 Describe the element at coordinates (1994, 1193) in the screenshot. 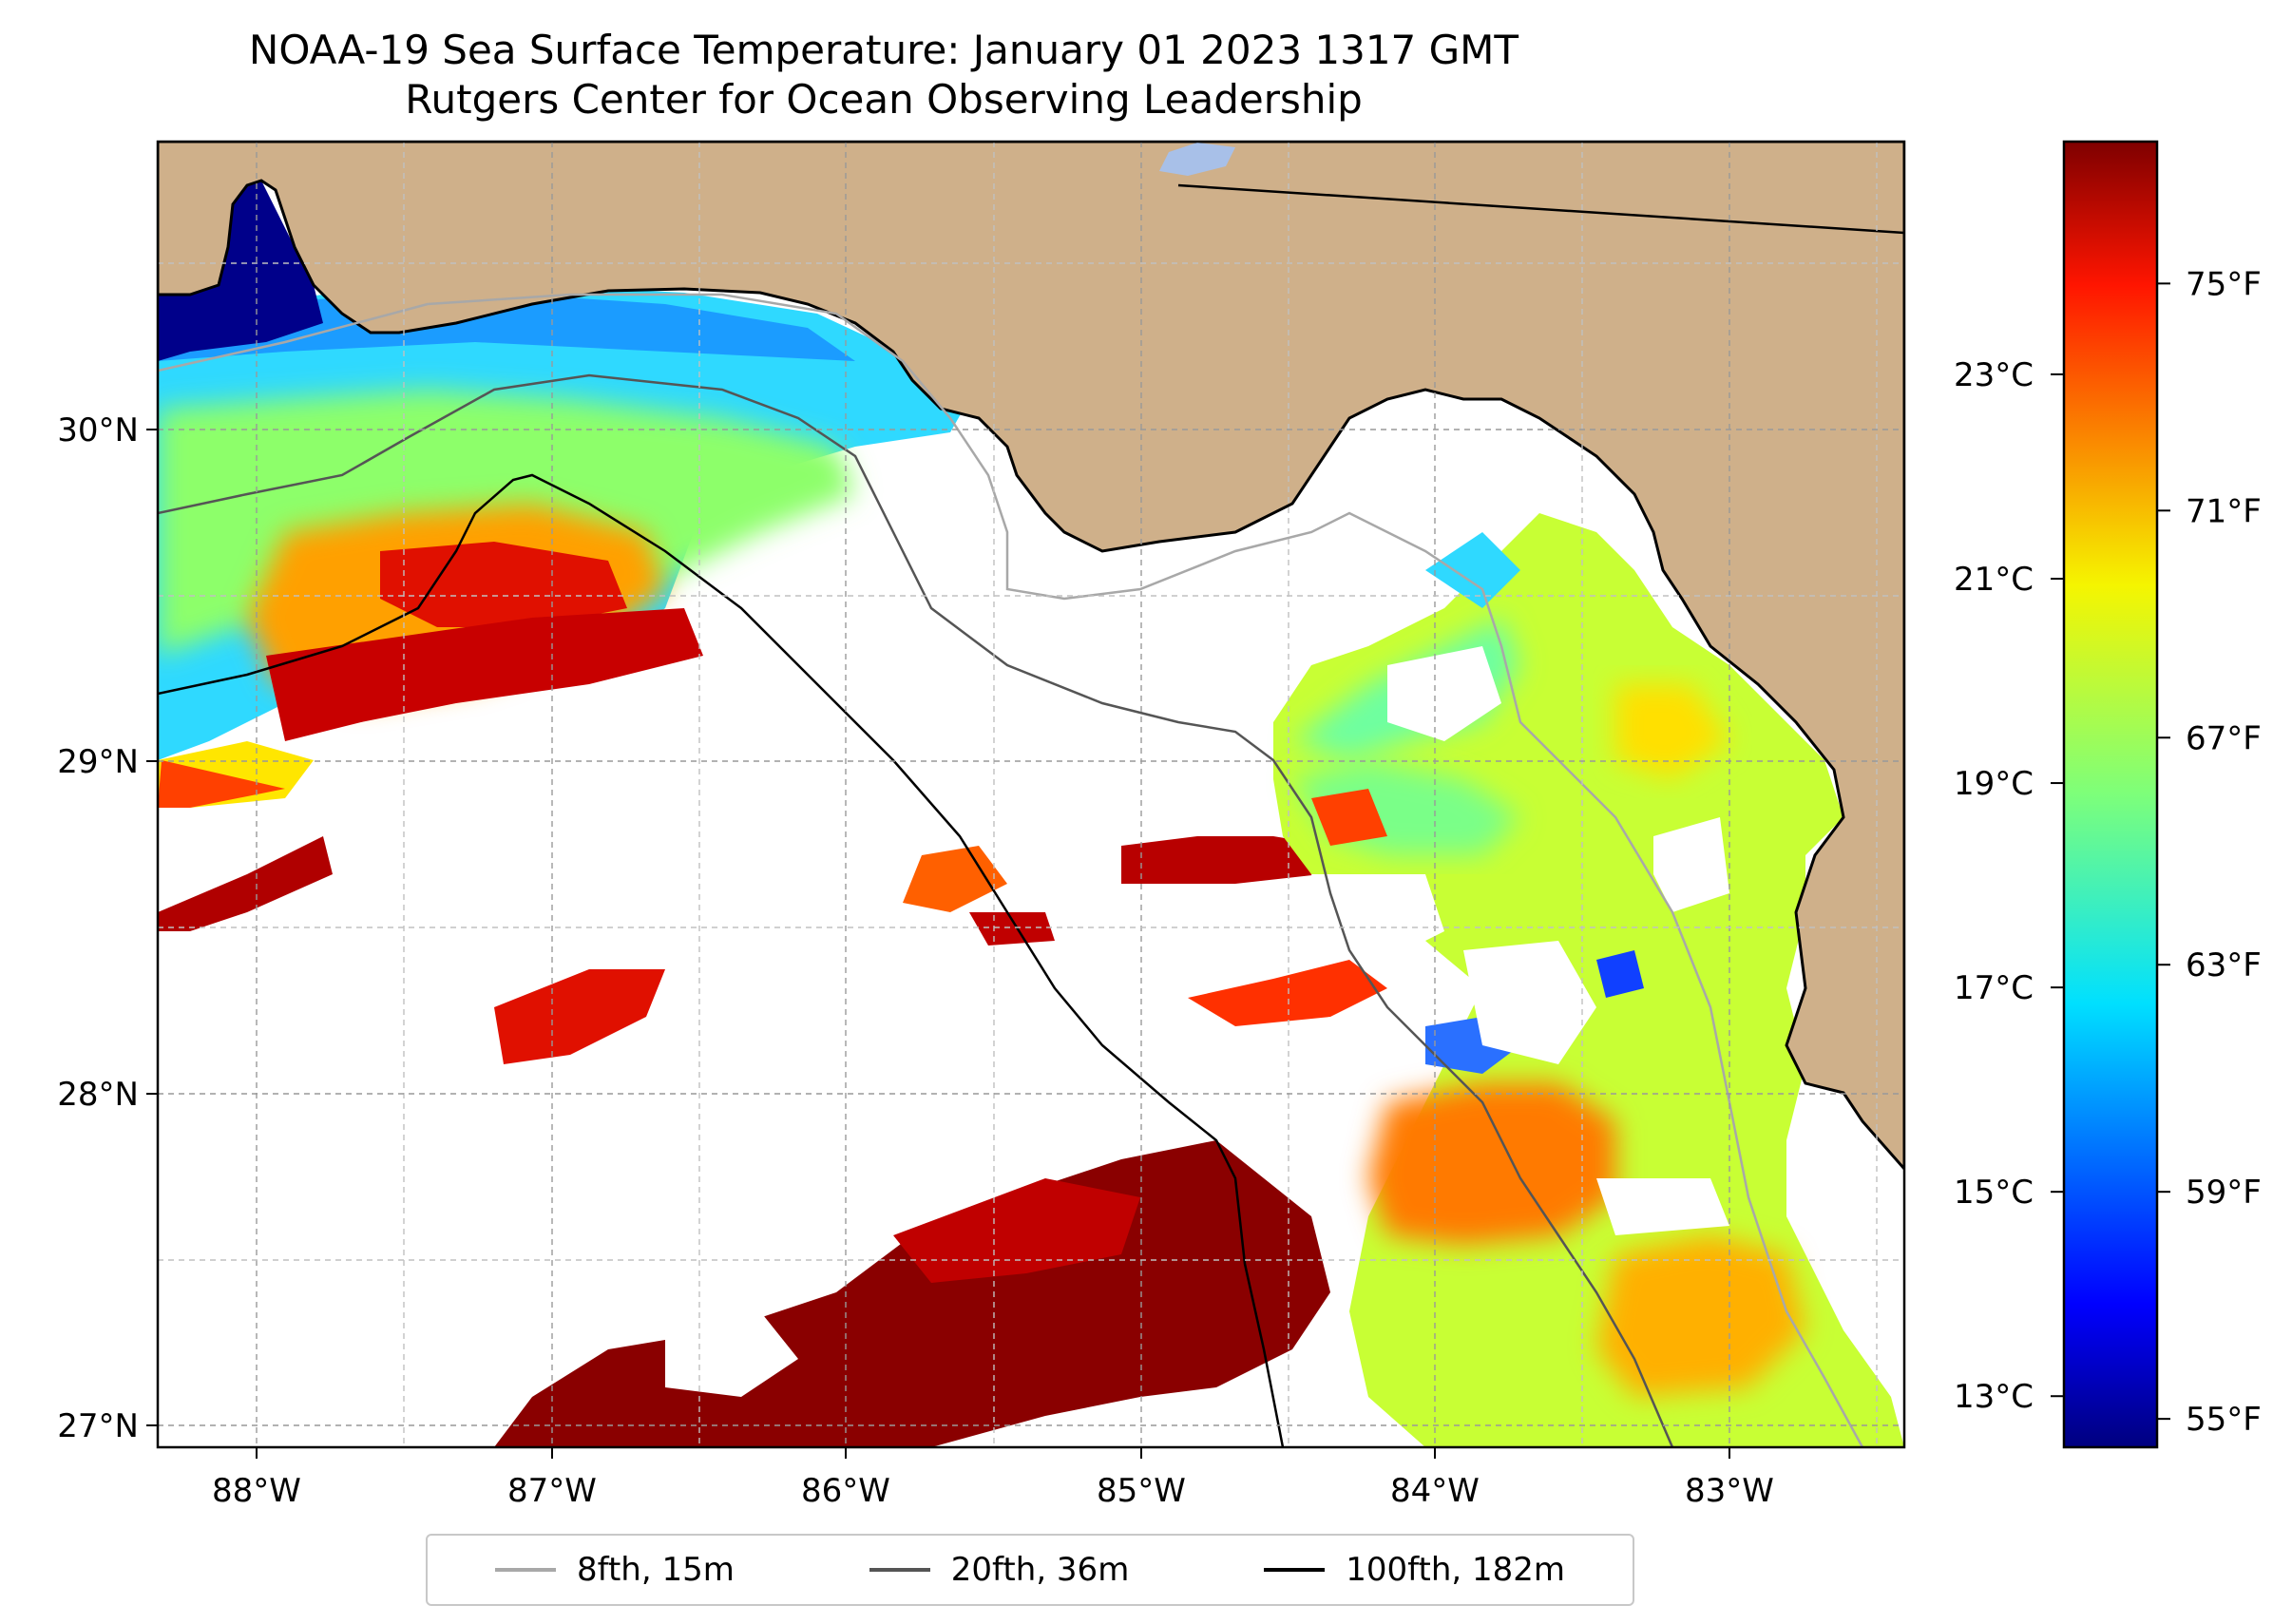

I see `celsius-tick-label: 15°C` at that location.